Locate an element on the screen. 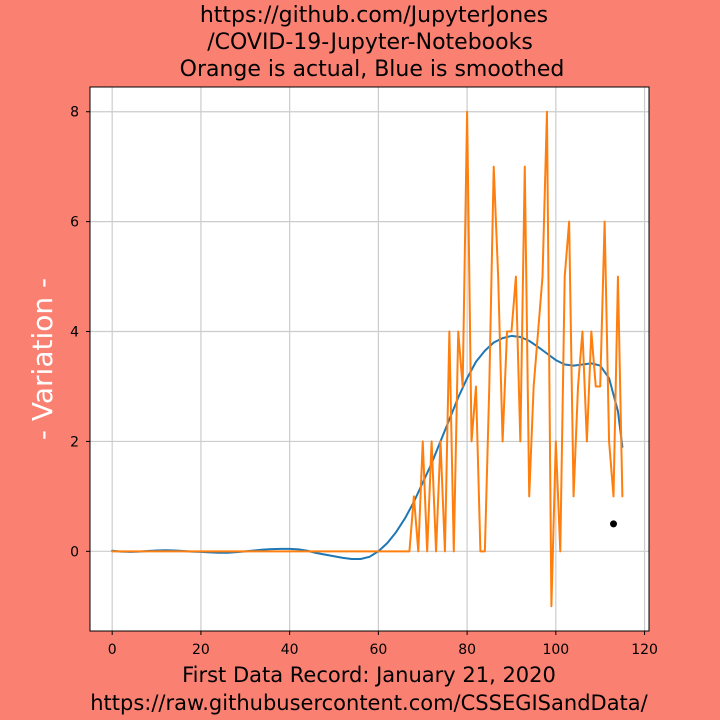 The height and width of the screenshot is (720, 720). x-tick-label: 60 is located at coordinates (378, 650).